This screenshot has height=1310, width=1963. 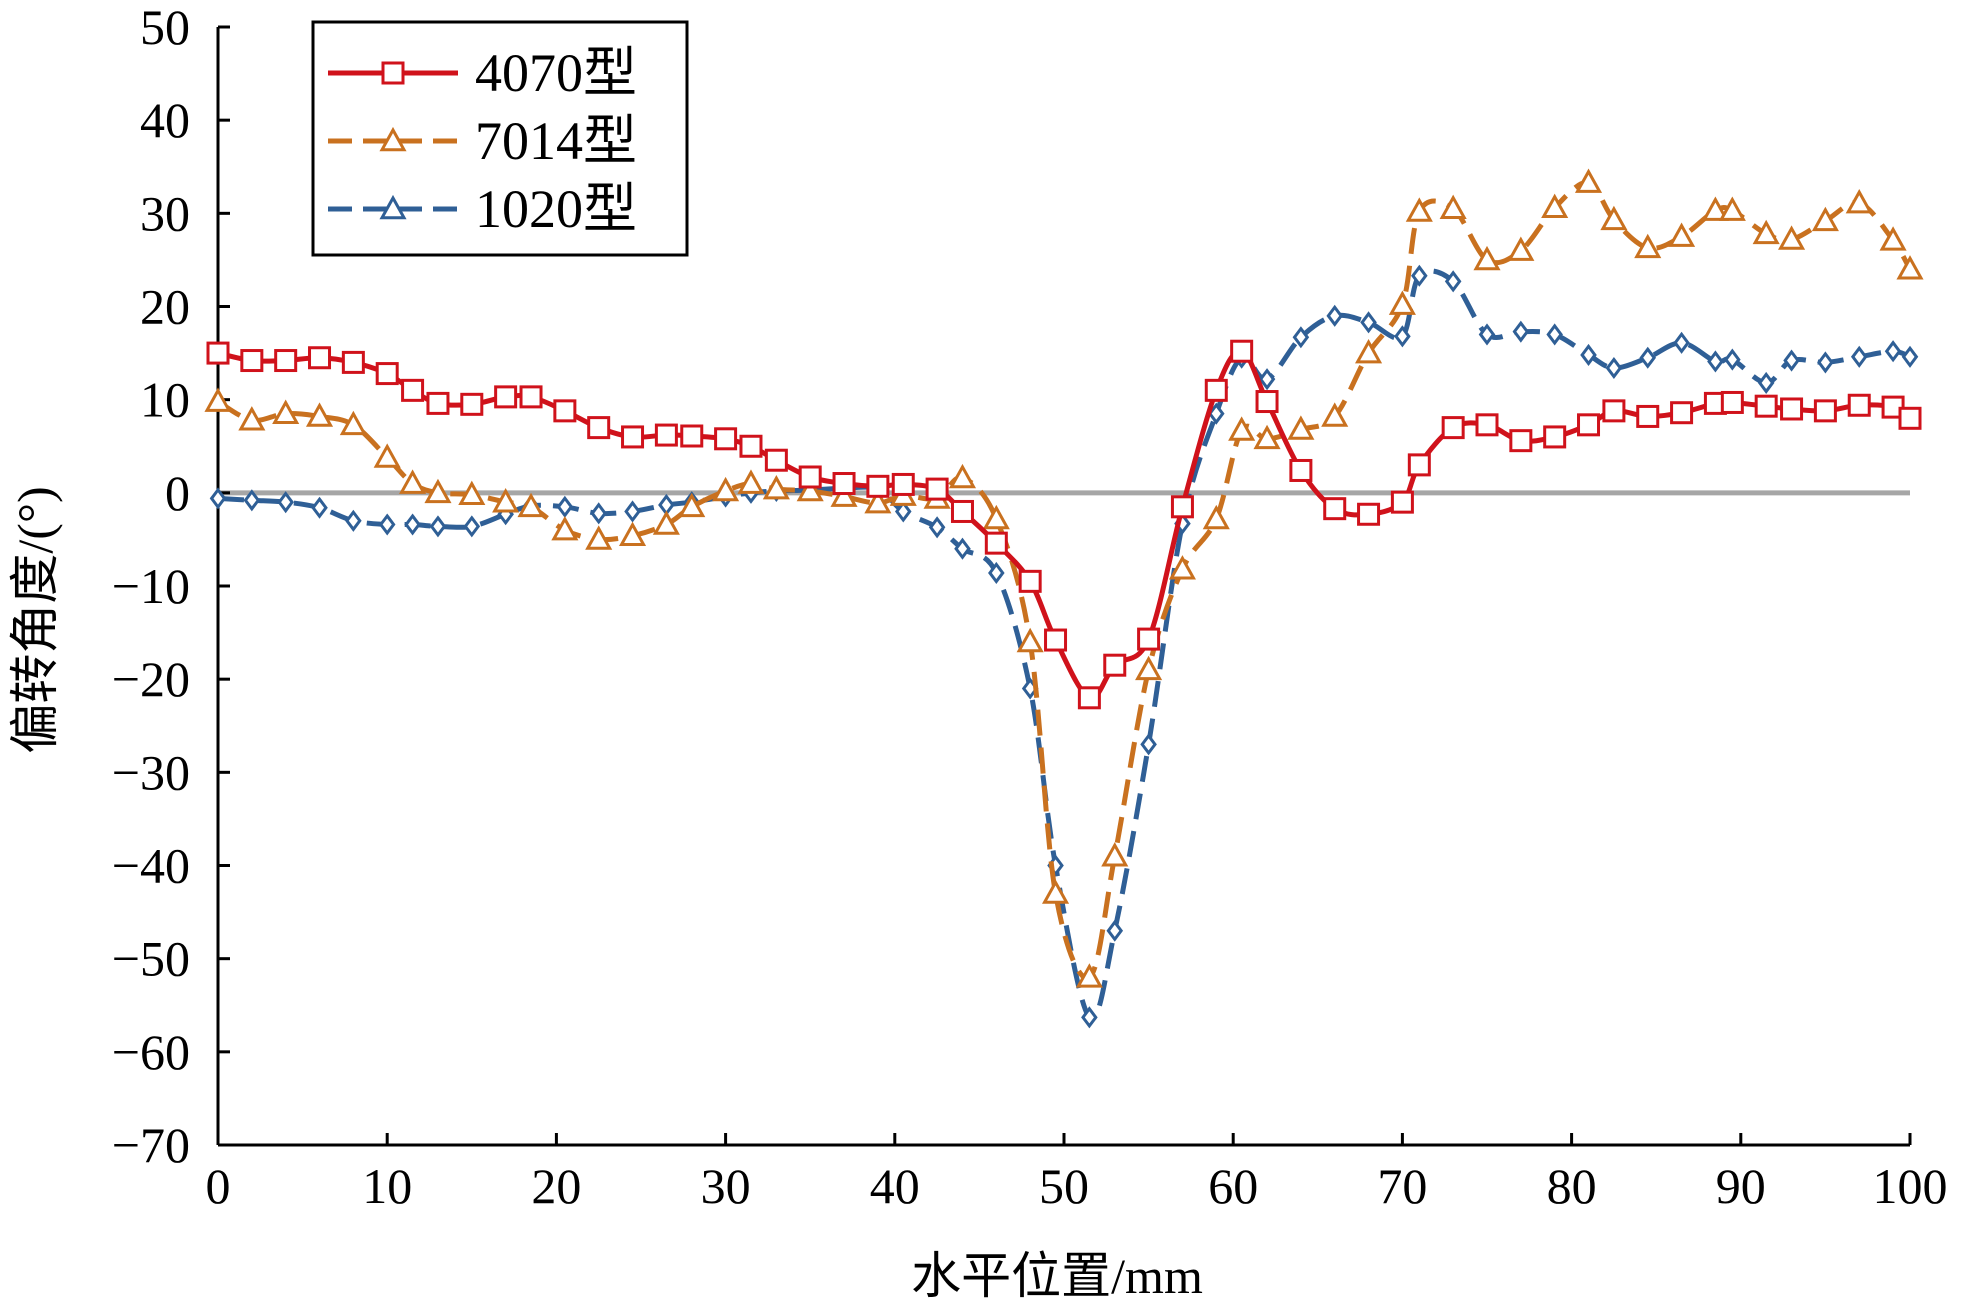 What do you see at coordinates (151, 679) in the screenshot?
I see `y-tick-label: −20` at bounding box center [151, 679].